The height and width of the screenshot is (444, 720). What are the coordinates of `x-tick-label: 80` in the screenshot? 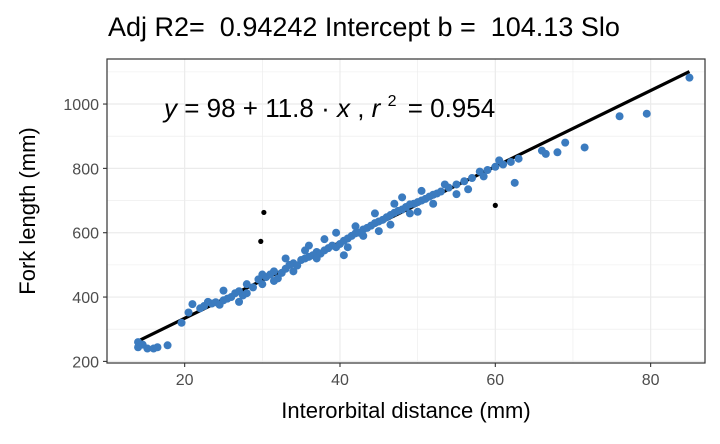 It's located at (651, 380).